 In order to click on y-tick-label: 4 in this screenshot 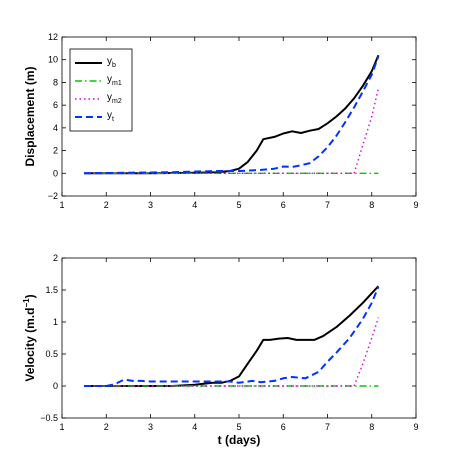, I will do `click(55, 128)`.